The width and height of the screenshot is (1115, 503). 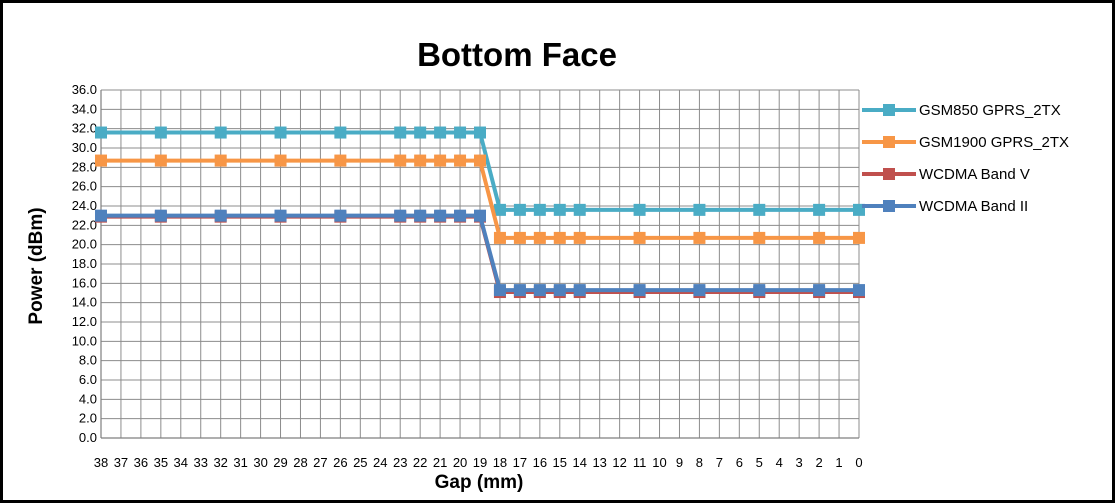 What do you see at coordinates (300, 462) in the screenshot?
I see `x-tick-label: 28` at bounding box center [300, 462].